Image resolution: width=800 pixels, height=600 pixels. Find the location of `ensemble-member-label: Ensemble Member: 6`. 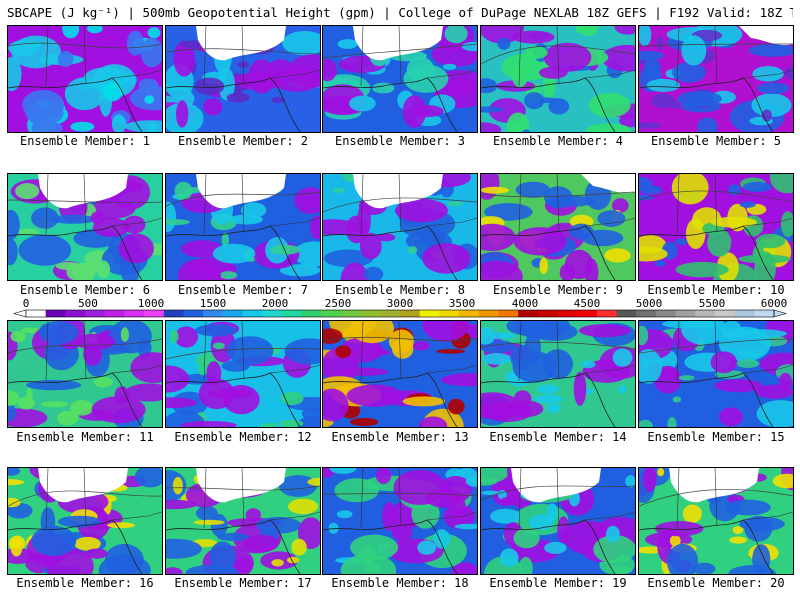

ensemble-member-label: Ensemble Member: 6 is located at coordinates (85, 290).